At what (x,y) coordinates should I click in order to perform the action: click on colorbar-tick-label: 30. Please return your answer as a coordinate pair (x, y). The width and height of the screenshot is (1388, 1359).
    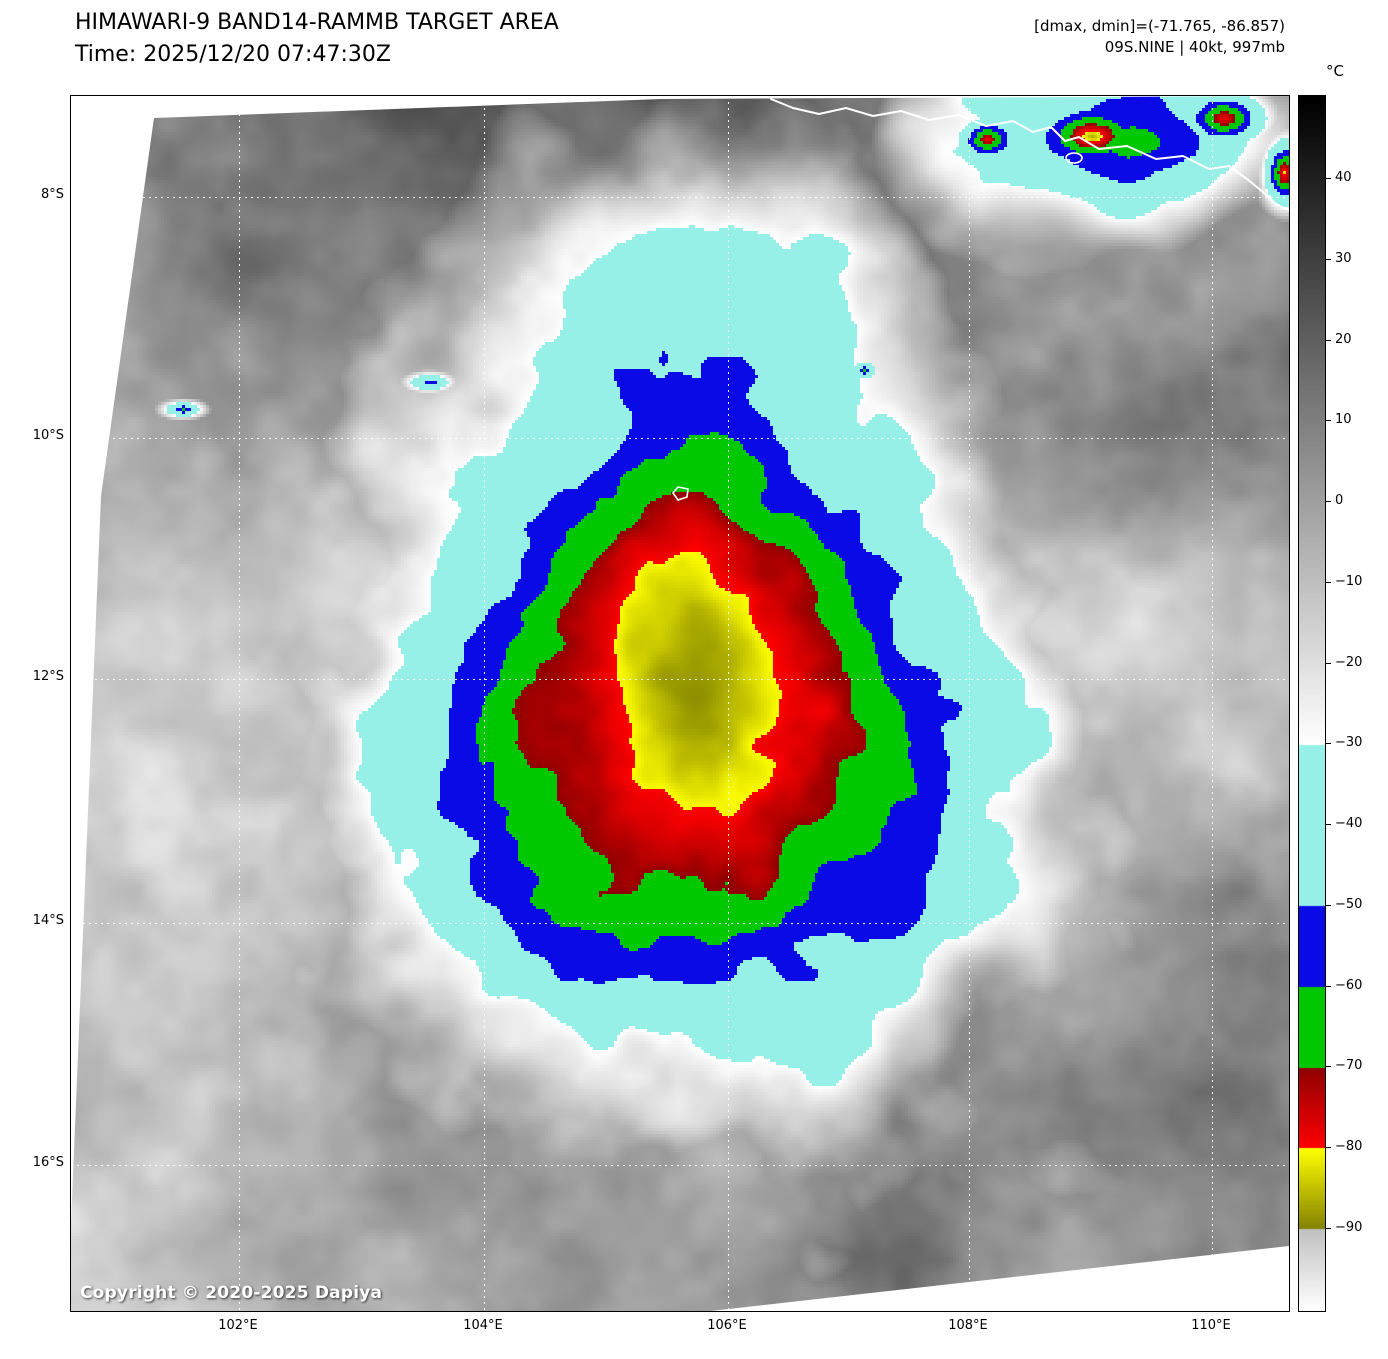
    Looking at the image, I should click on (1343, 258).